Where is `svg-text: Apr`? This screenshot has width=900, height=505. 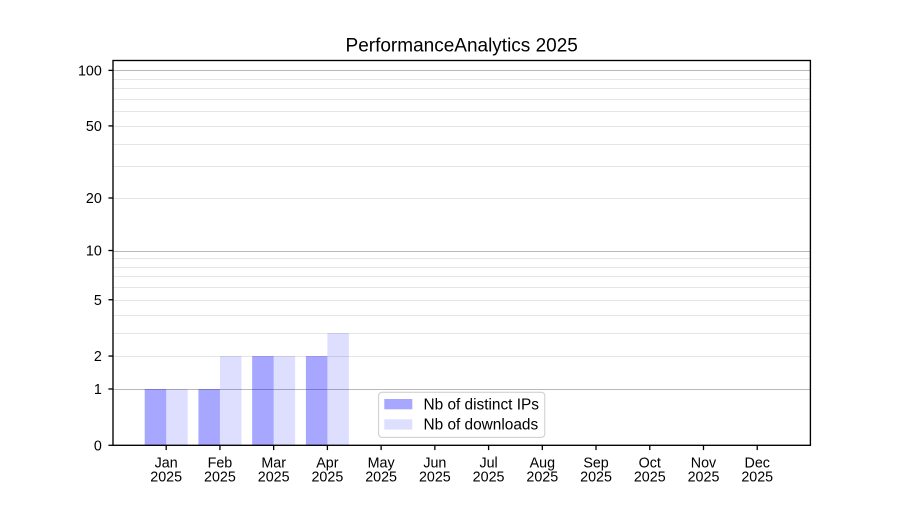
svg-text: Apr is located at coordinates (327, 464).